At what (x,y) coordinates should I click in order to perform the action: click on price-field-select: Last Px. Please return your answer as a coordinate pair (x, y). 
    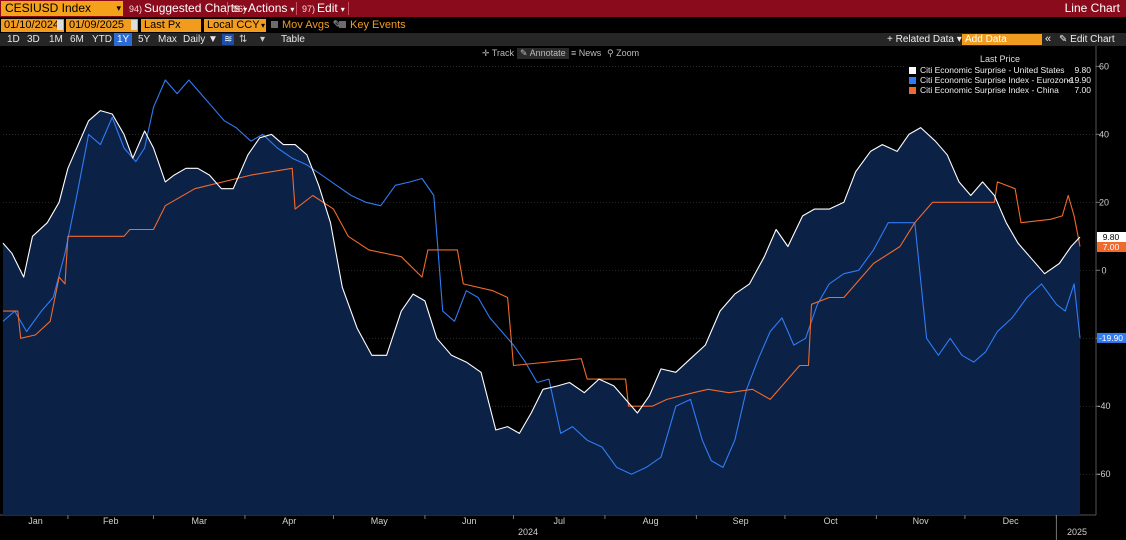
    Looking at the image, I should click on (171, 25).